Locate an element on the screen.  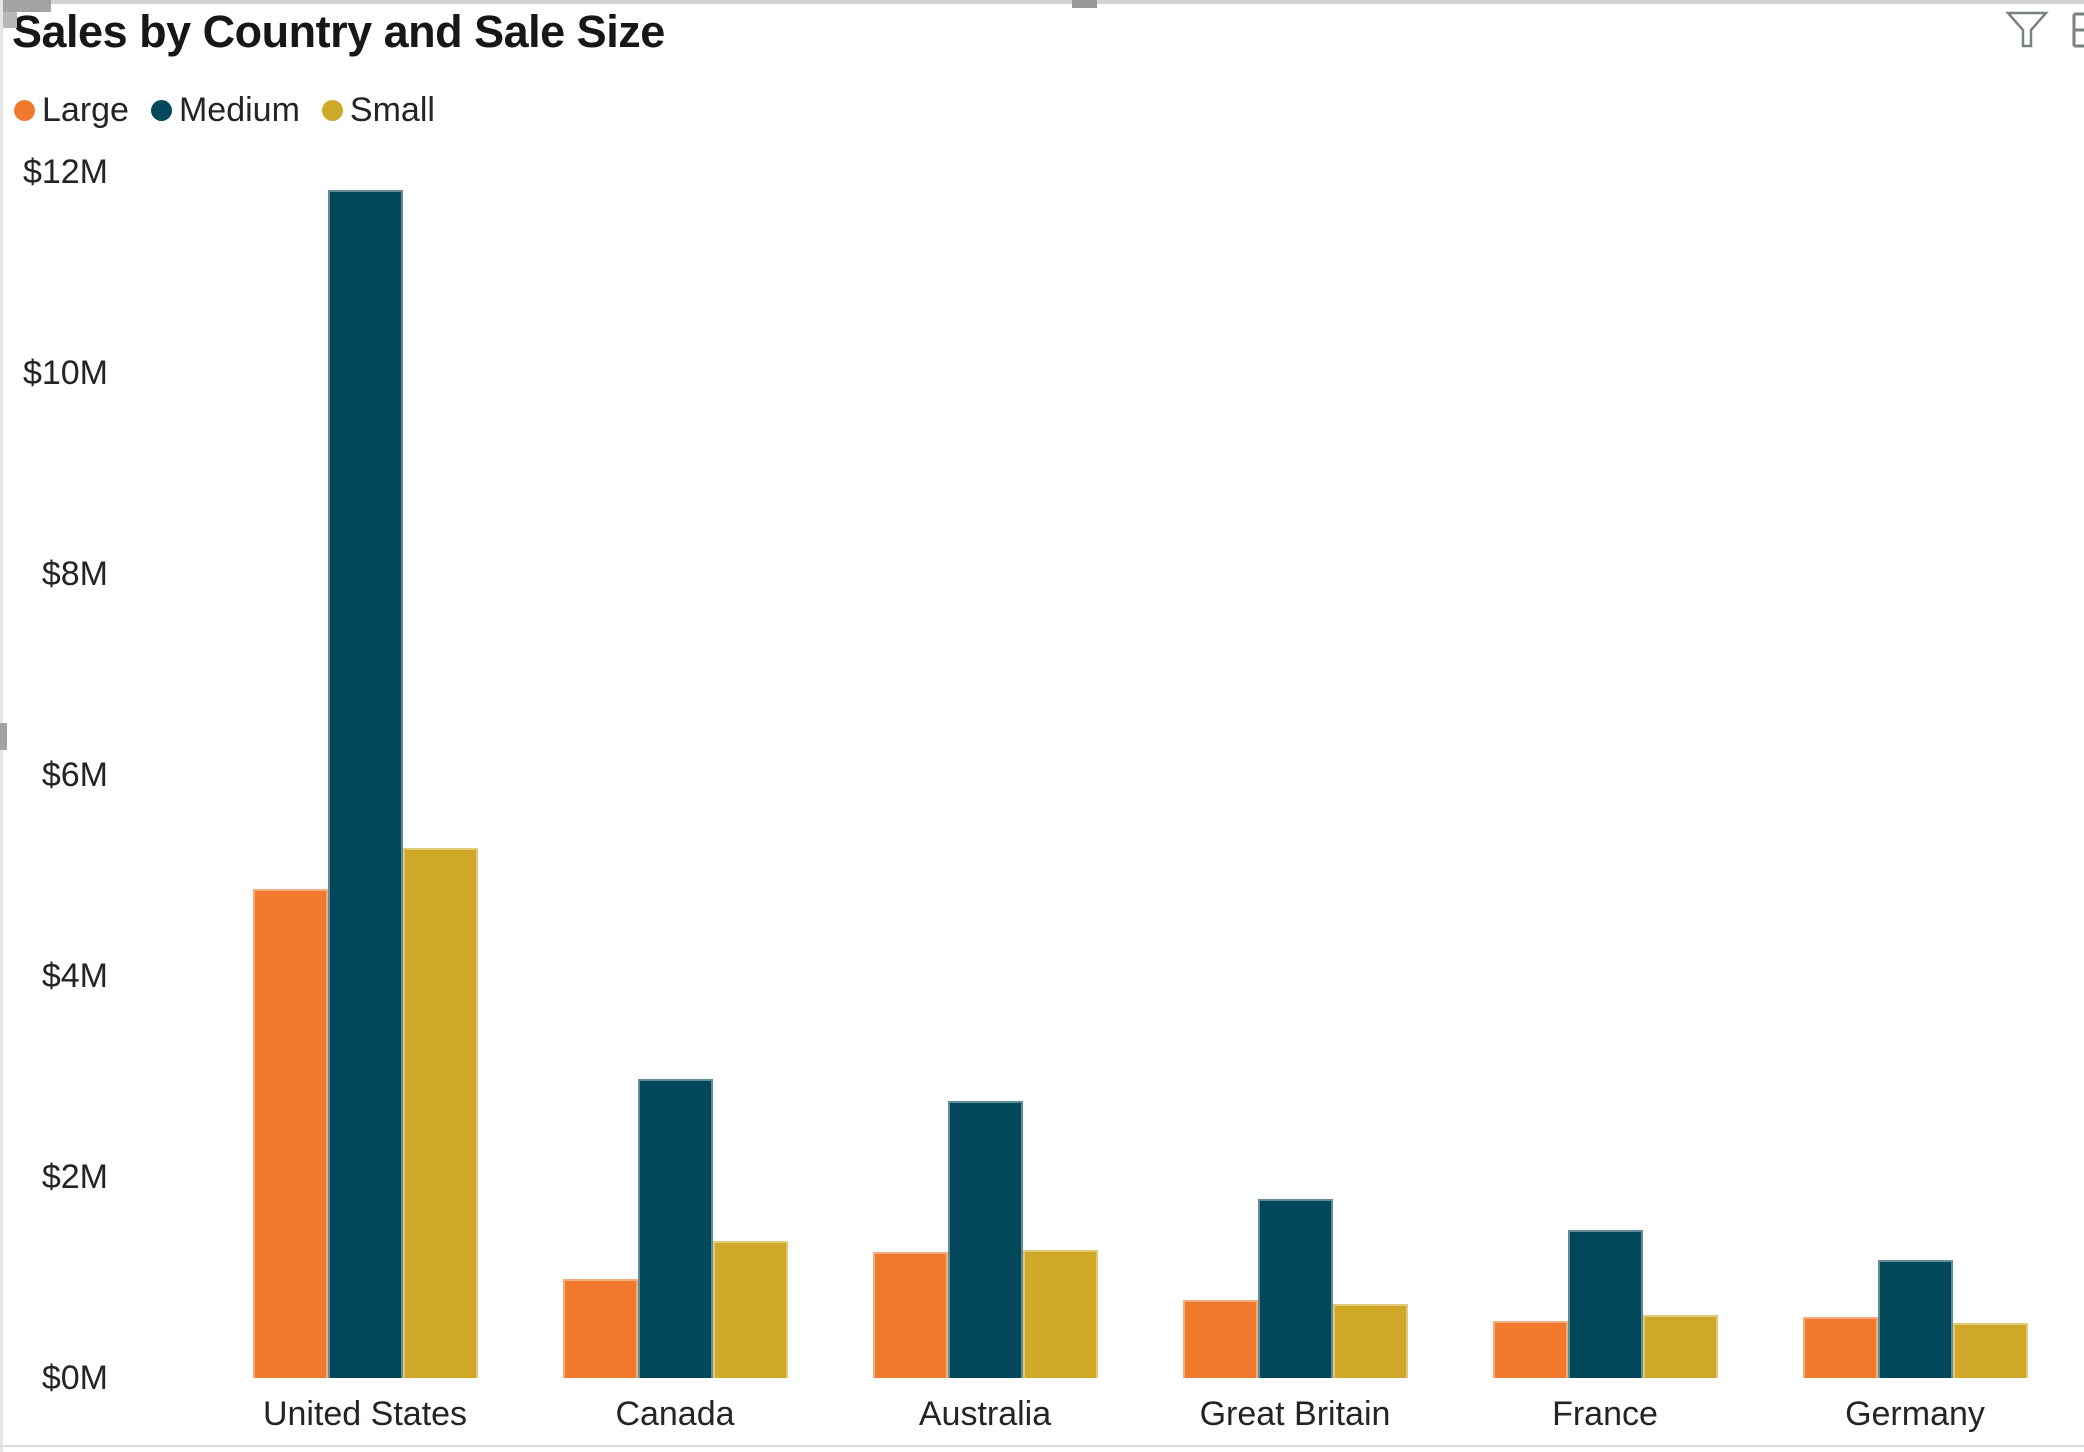
scrollbar-corner is located at coordinates (25, 6).